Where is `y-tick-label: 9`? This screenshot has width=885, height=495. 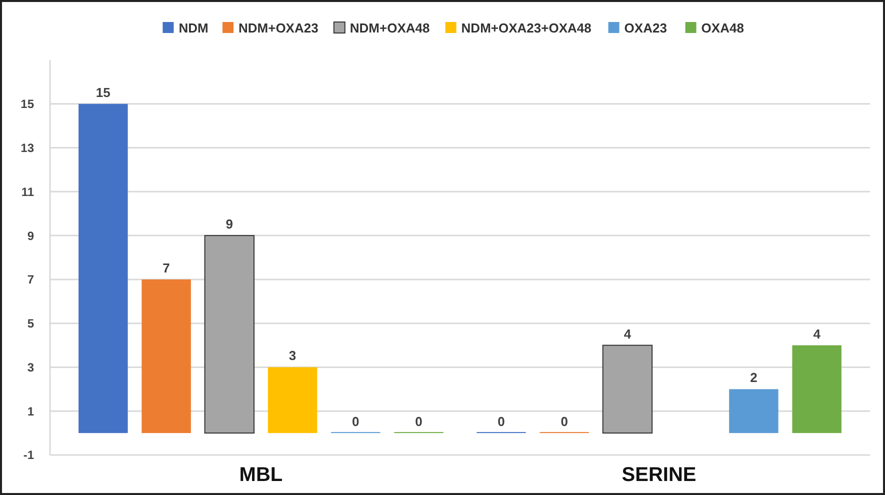
y-tick-label: 9 is located at coordinates (30, 235).